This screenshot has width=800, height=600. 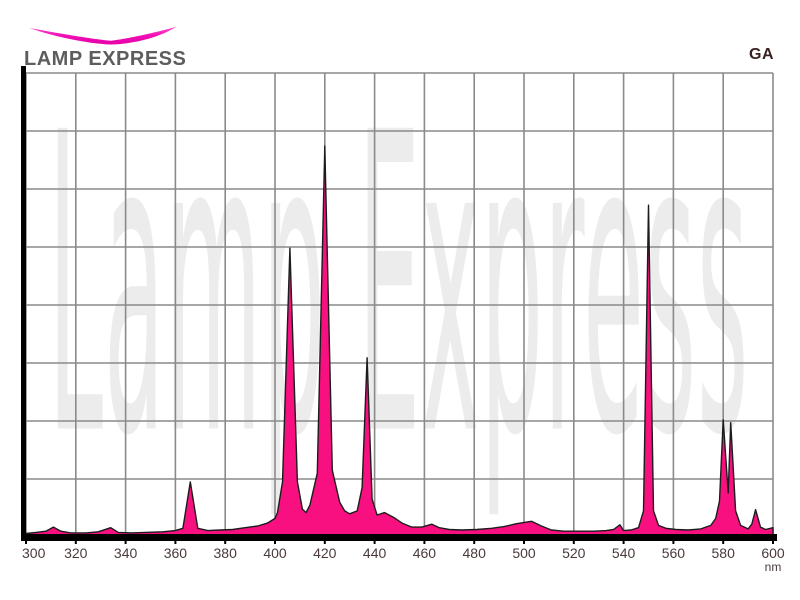 What do you see at coordinates (773, 567) in the screenshot?
I see `x-axis-unit-label: nm` at bounding box center [773, 567].